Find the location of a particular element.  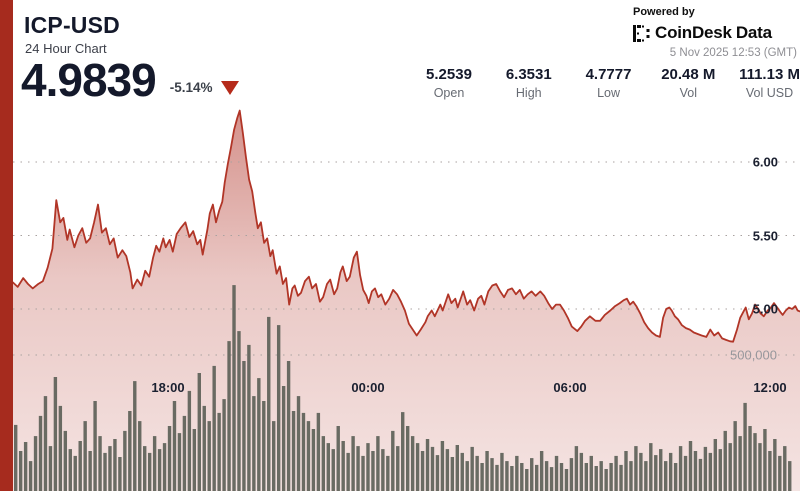

stat-high: 6.3531 High is located at coordinates (529, 83).